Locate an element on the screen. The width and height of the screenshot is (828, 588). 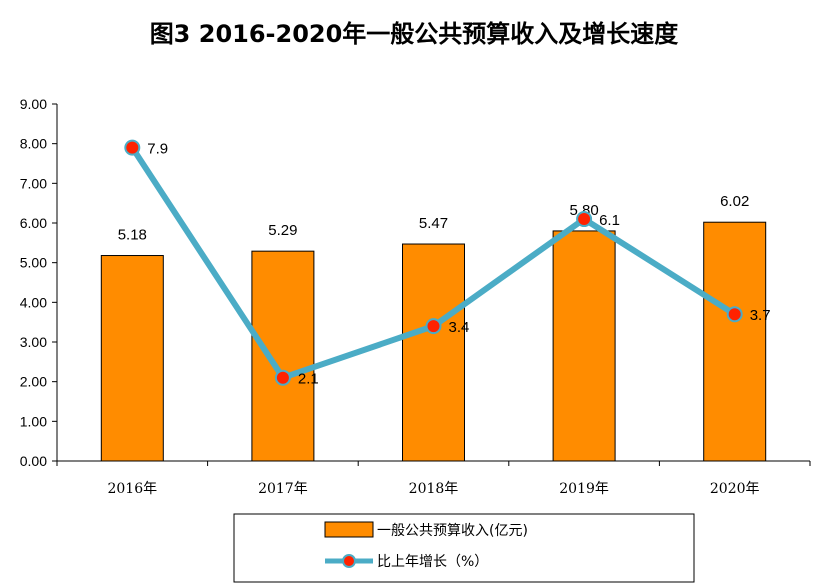
y-tick-label: 4.00 is located at coordinates (33, 302).